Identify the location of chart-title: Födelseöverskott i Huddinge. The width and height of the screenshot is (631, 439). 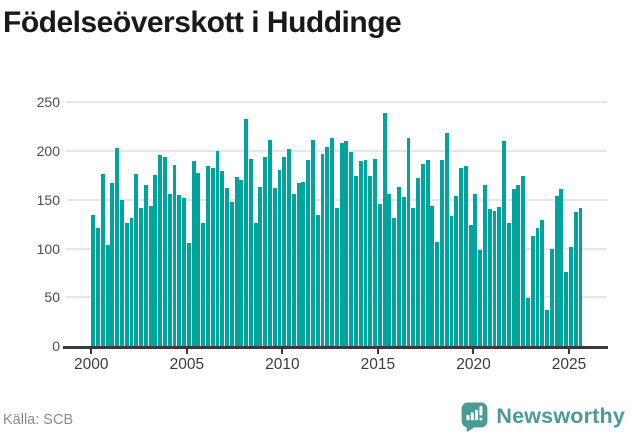
(202, 22).